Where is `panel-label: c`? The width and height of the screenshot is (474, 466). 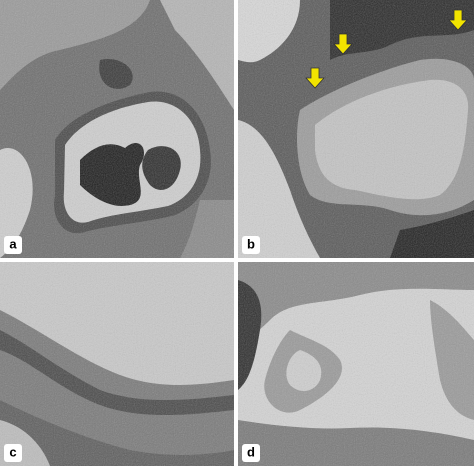 panel-label: c is located at coordinates (12, 451).